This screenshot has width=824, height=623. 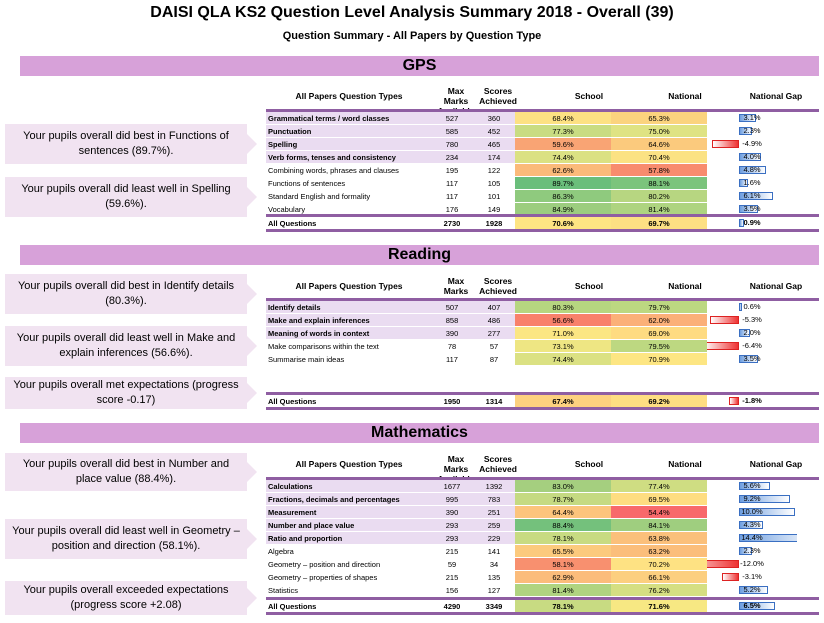 I want to click on national-gap-cell: -1.8%, so click(x=752, y=401).